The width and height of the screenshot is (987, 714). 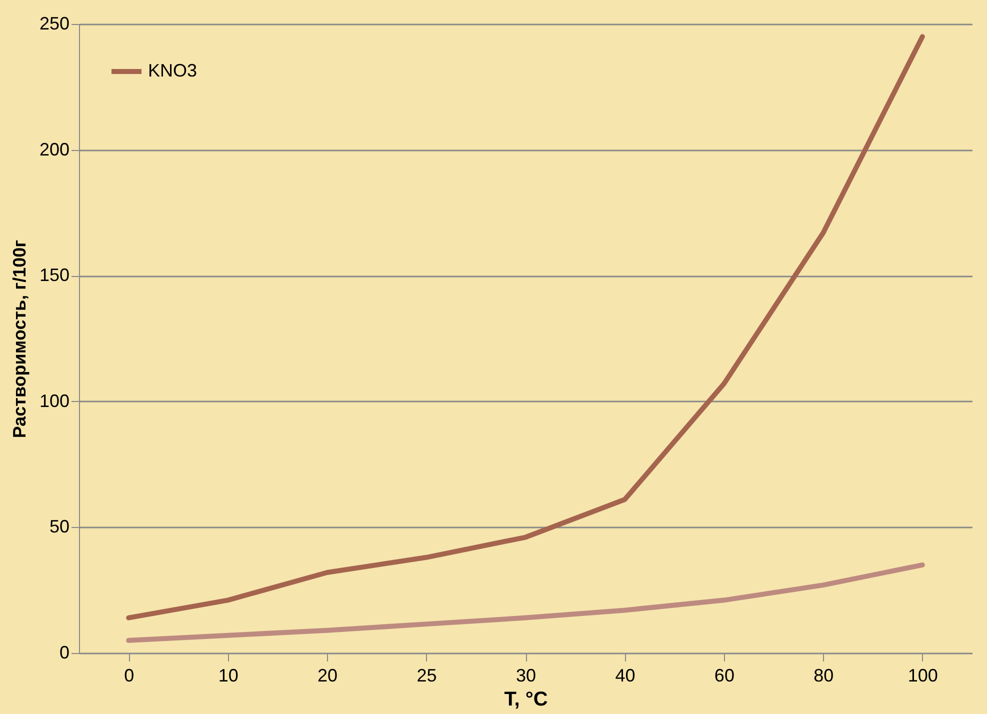 I want to click on x-axis-title: T, °C, so click(x=526, y=699).